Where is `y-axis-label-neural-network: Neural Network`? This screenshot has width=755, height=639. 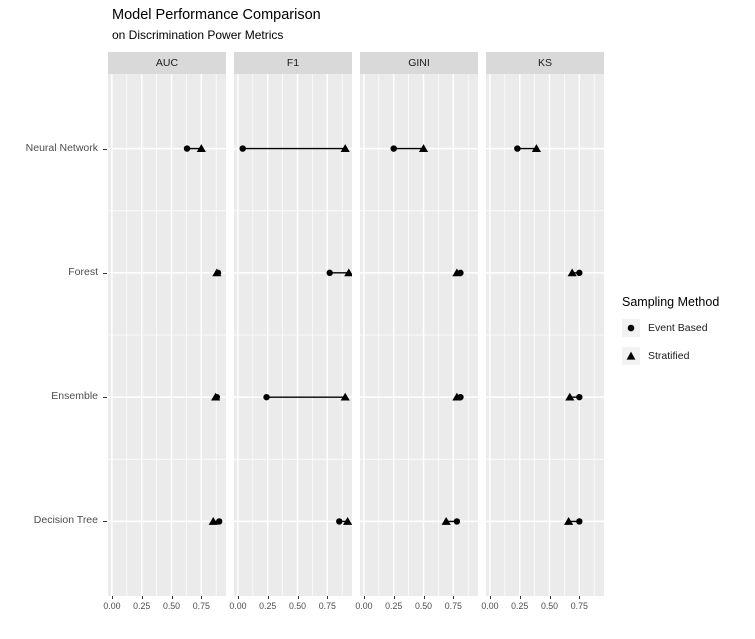
y-axis-label-neural-network: Neural Network is located at coordinates (61, 147).